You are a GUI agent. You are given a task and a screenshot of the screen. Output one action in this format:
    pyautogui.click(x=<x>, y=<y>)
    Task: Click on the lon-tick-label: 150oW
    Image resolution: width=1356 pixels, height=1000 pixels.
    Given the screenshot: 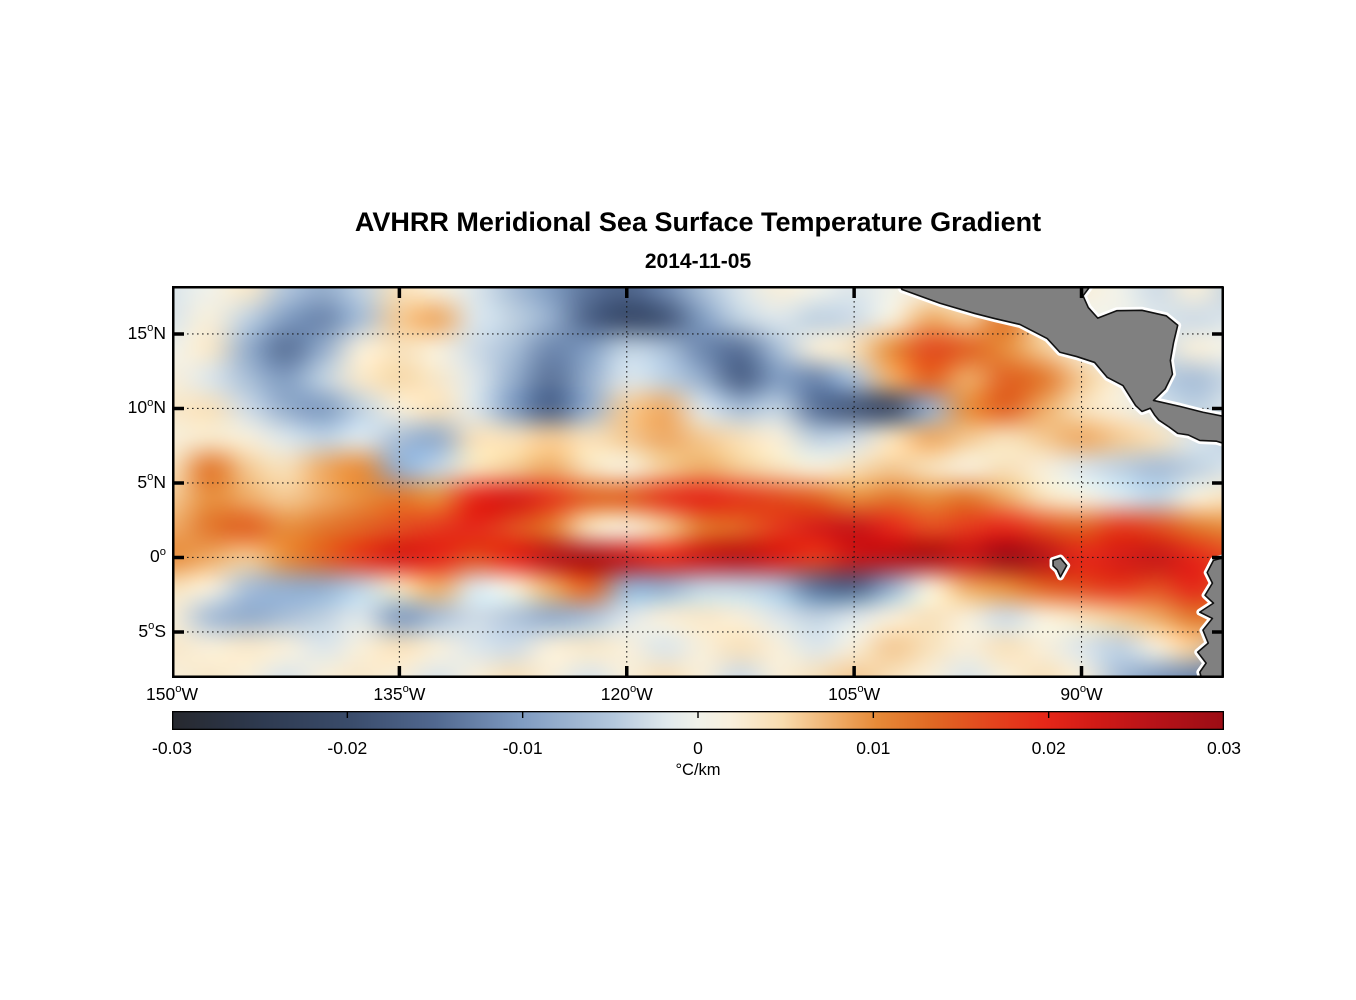 What is the action you would take?
    pyautogui.click(x=172, y=693)
    